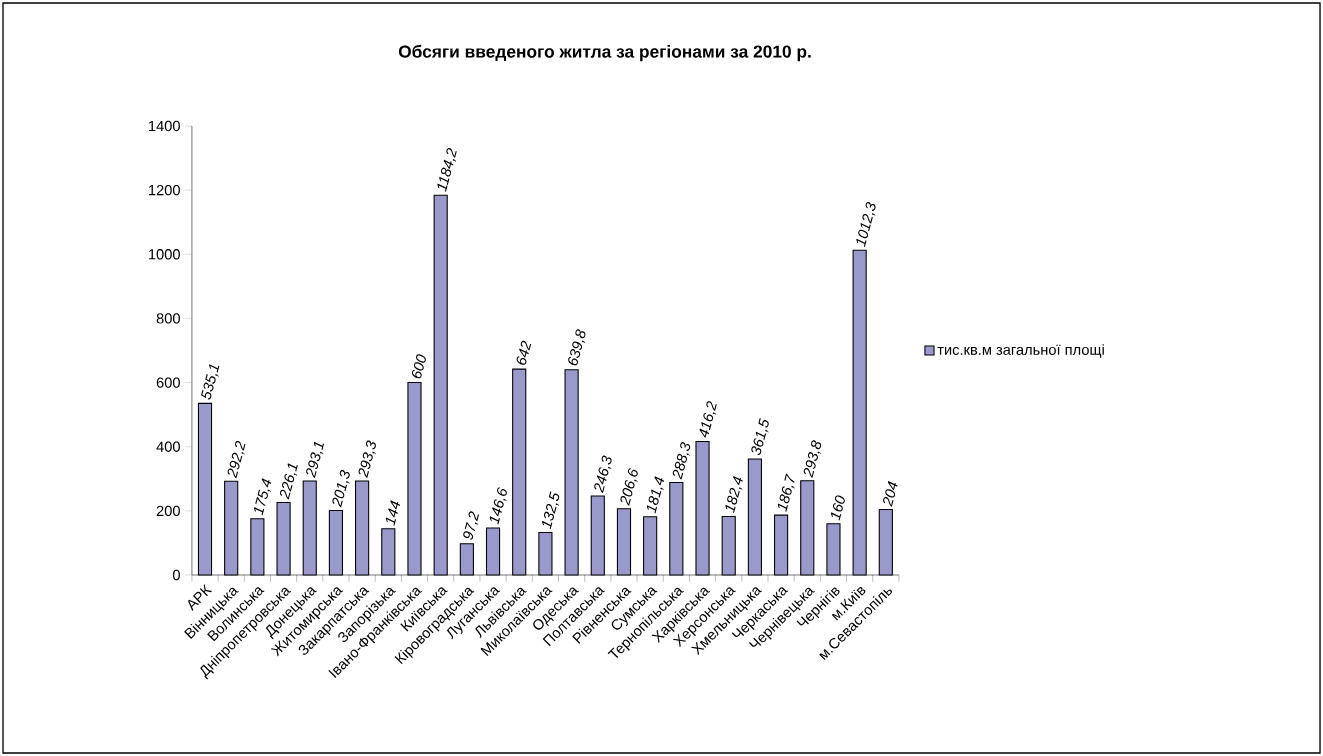 The height and width of the screenshot is (756, 1323). I want to click on data-label: 175,4, so click(263, 497).